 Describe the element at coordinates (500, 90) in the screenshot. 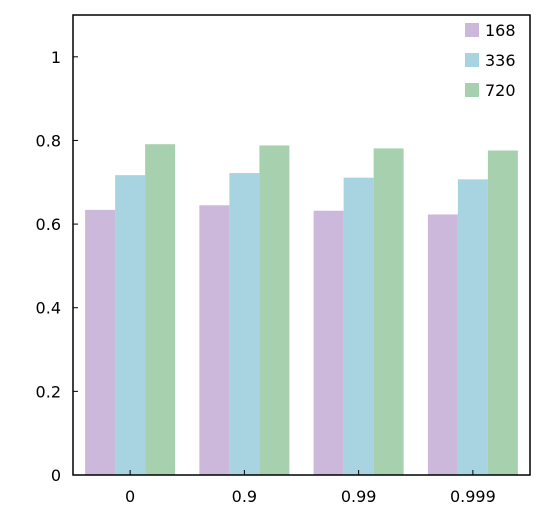

I see `legend-label-720: 720` at that location.